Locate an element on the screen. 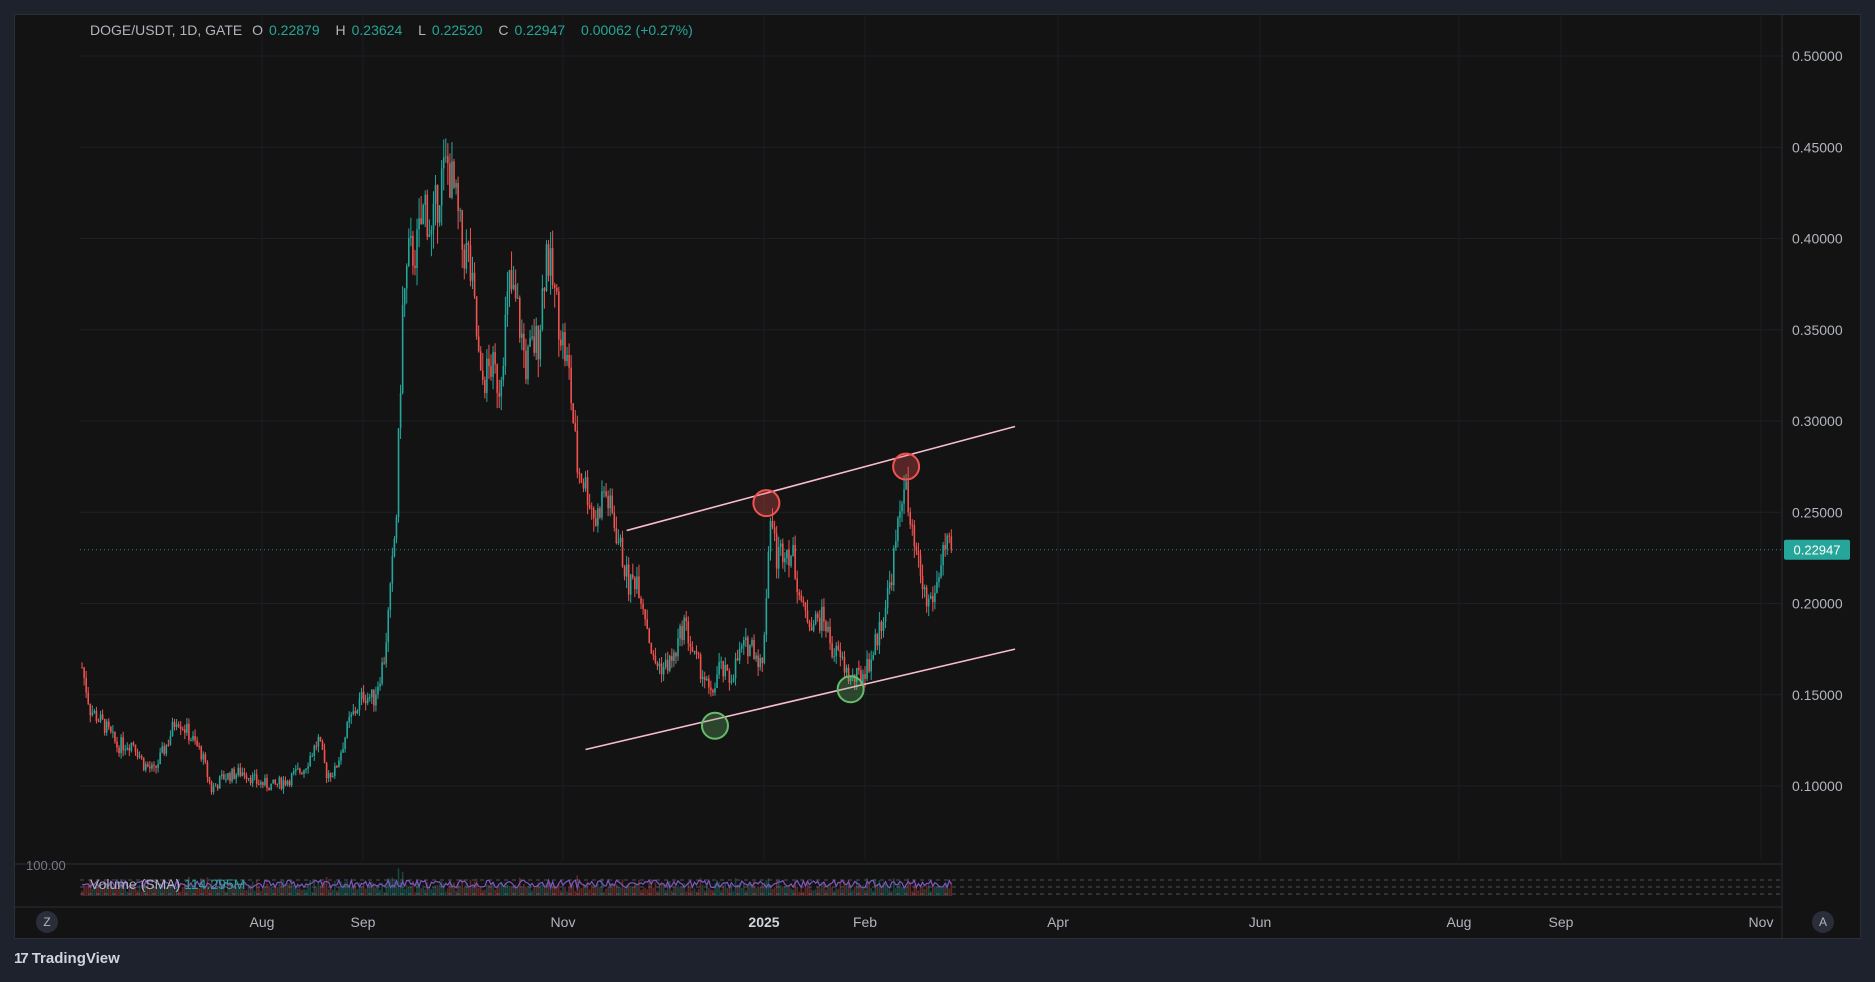  volume-pane is located at coordinates (931, 882).